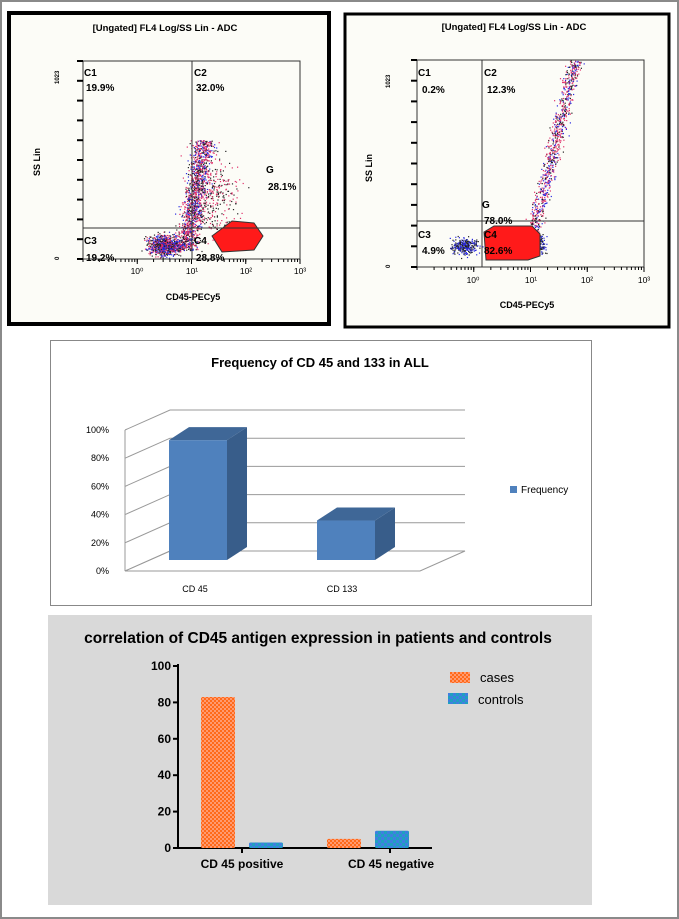 This screenshot has height=919, width=679. Describe the element at coordinates (97, 430) in the screenshot. I see `y-tick-label: 100%` at that location.